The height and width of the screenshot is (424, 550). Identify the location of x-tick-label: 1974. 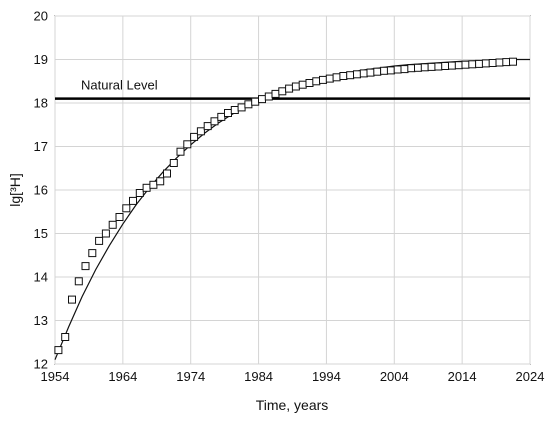
(190, 376).